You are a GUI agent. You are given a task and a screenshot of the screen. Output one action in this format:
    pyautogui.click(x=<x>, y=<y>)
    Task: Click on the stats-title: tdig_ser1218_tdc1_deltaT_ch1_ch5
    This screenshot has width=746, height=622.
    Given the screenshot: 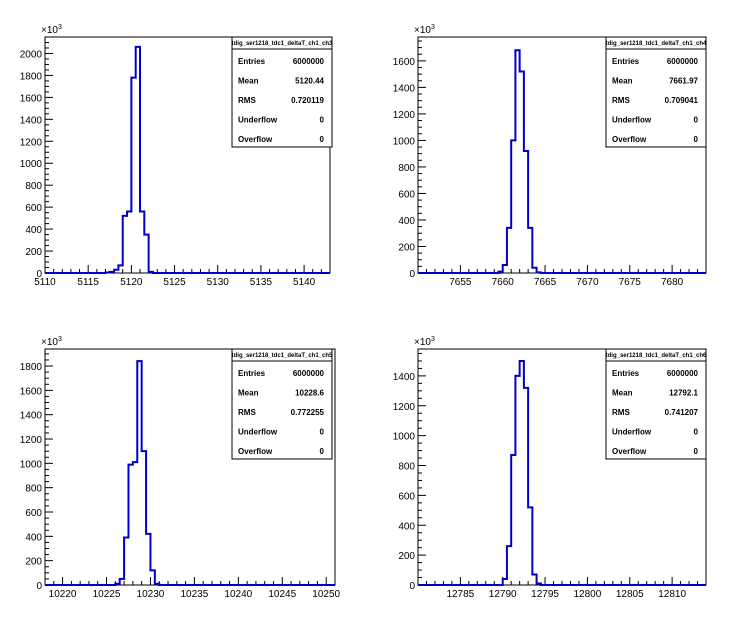 What is the action you would take?
    pyautogui.click(x=282, y=356)
    